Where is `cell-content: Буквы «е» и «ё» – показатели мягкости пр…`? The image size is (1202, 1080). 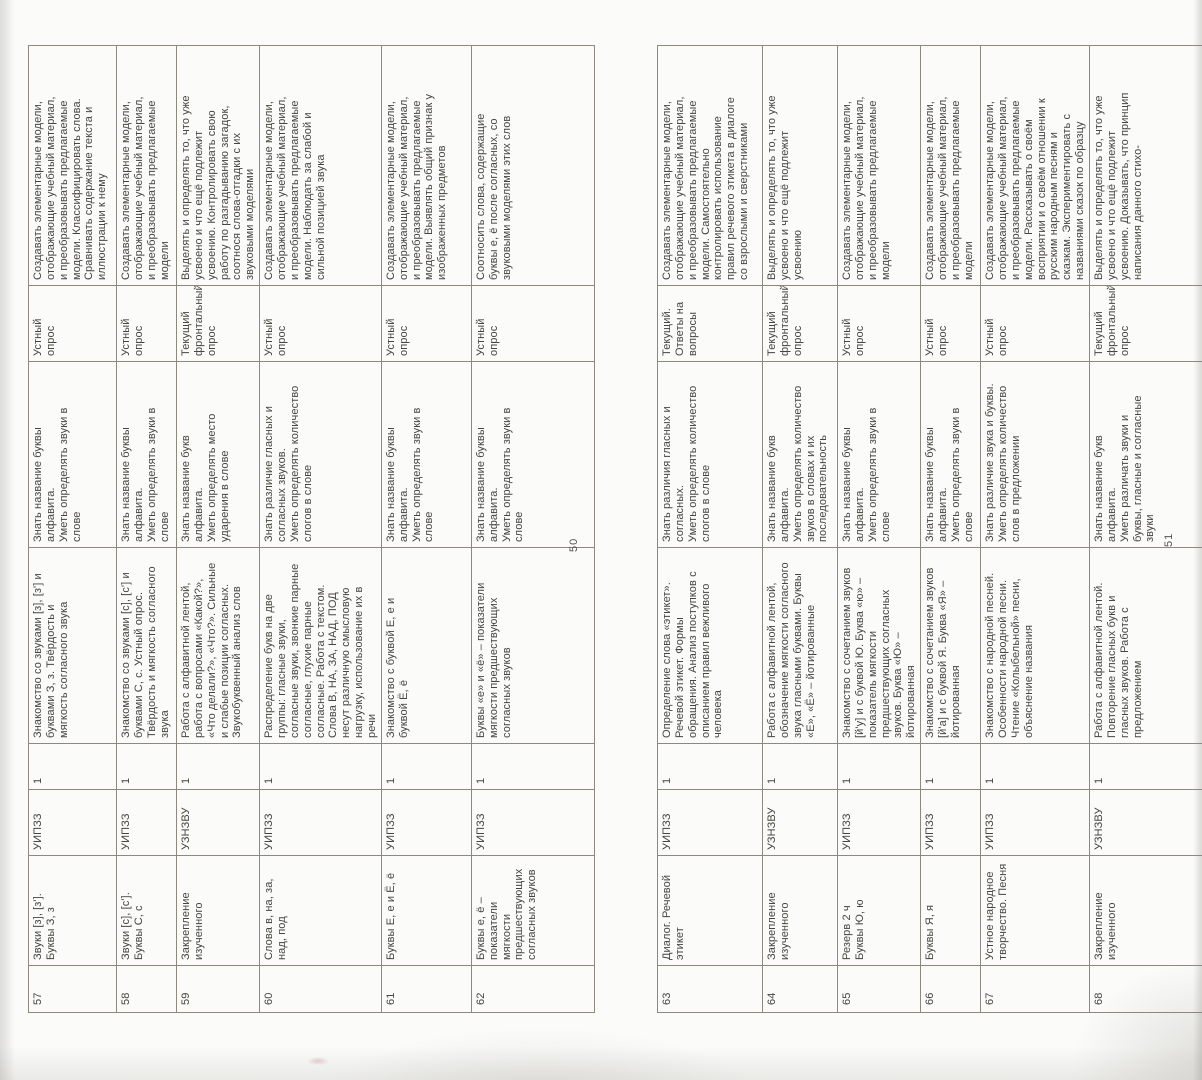
cell-content: Буквы «е» и «ё» – показатели мягкости пр… is located at coordinates (533, 645).